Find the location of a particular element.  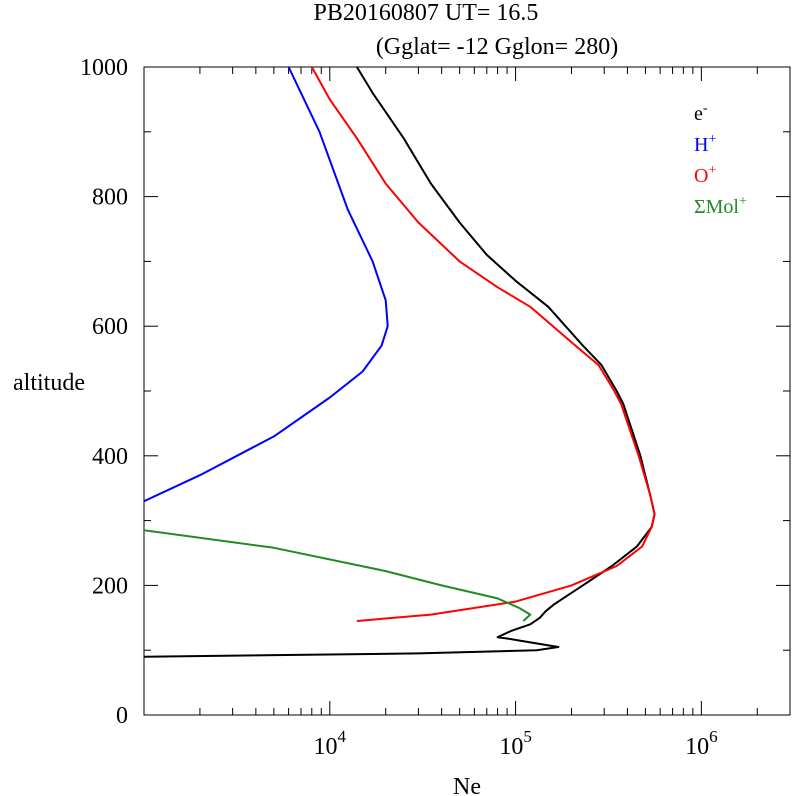

y-tick-labels: 0 200 400 600 800 1000 is located at coordinates (104, 392).